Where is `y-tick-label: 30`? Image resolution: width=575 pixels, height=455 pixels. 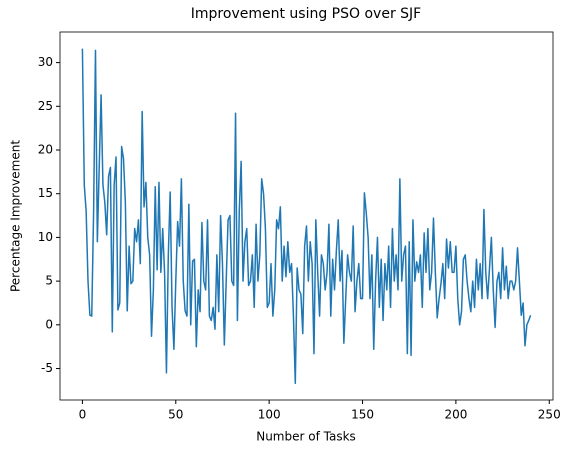
y-tick-label: 30 is located at coordinates (45, 62).